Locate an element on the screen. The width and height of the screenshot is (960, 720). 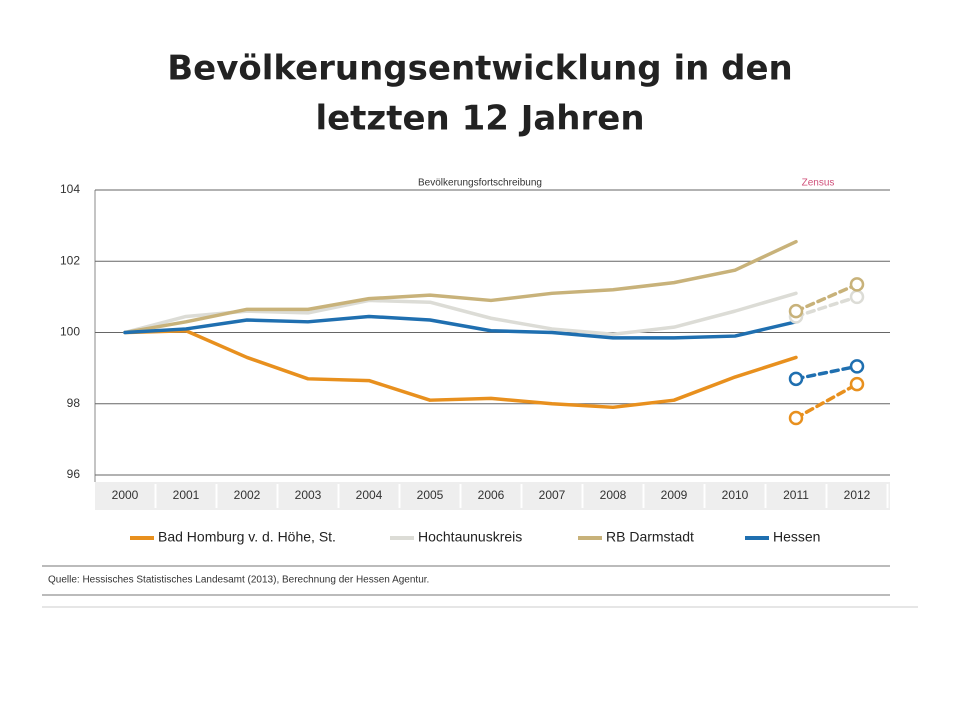
x-tick-label: 2012 is located at coordinates (857, 495).